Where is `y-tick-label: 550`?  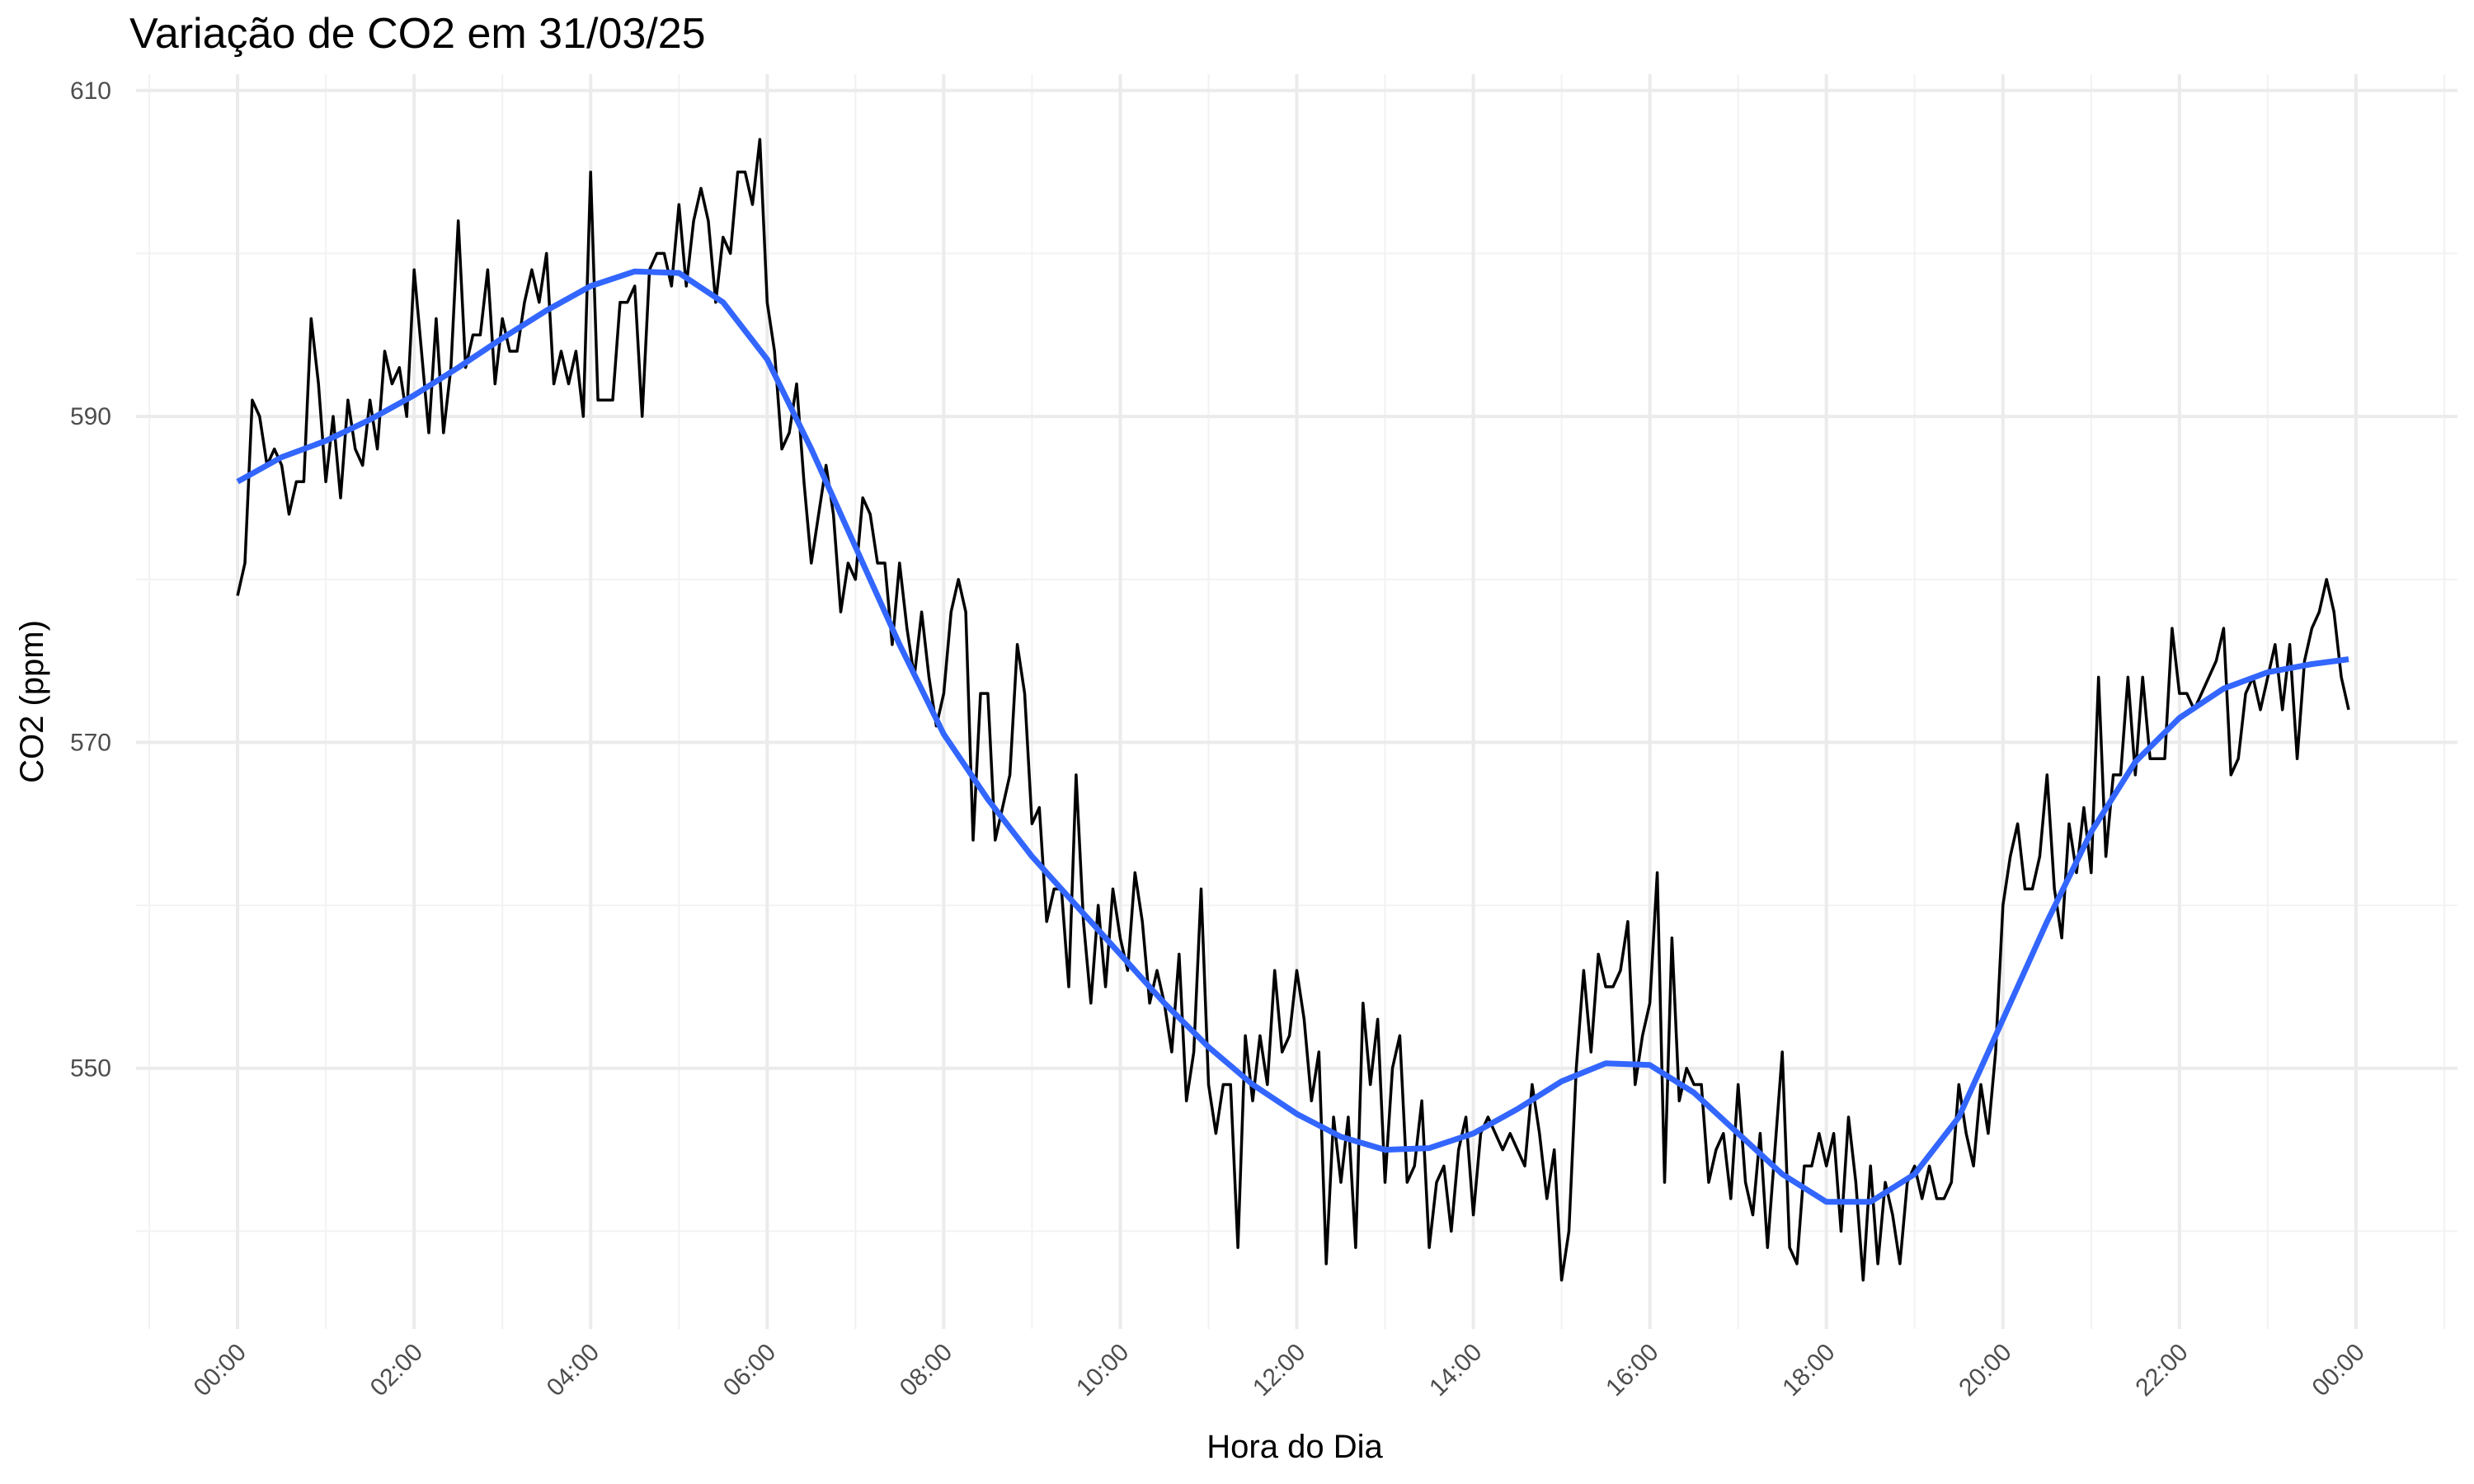 y-tick-label: 550 is located at coordinates (90, 1068).